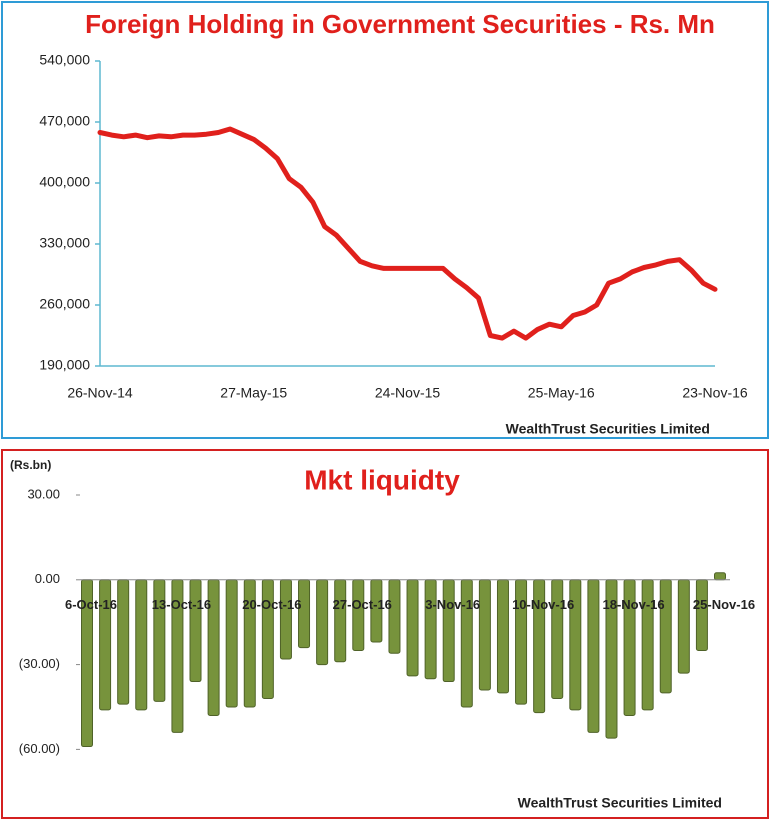  Describe the element at coordinates (30, 465) in the screenshot. I see `y-axis-label: (Rs.bn)` at that location.